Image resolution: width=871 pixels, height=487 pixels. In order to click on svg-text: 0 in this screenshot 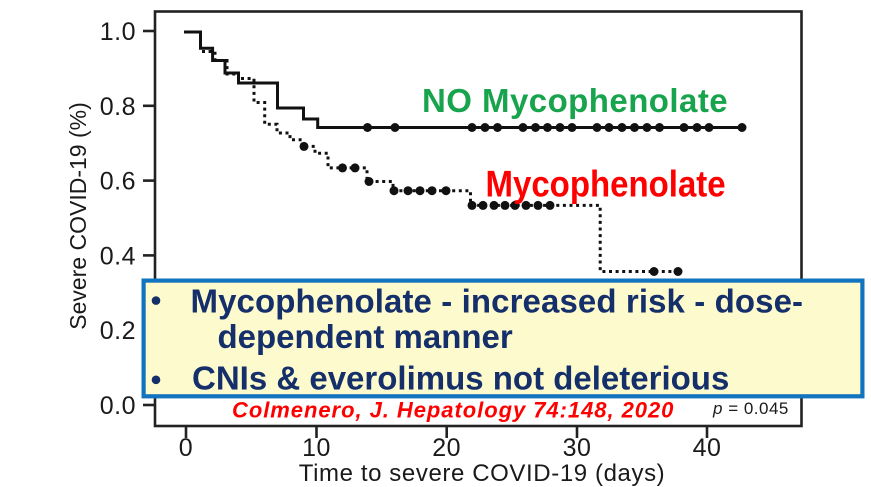, I will do `click(186, 448)`.